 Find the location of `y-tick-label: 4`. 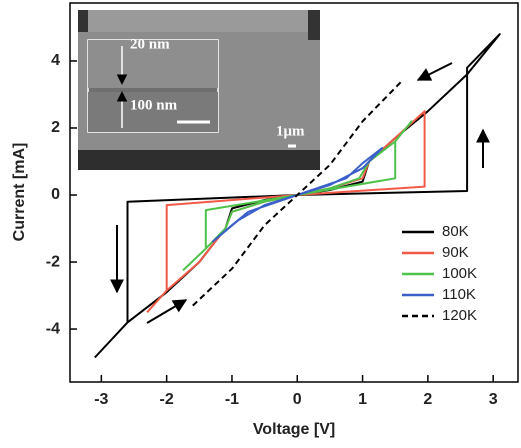

y-tick-label: 4 is located at coordinates (55, 60).